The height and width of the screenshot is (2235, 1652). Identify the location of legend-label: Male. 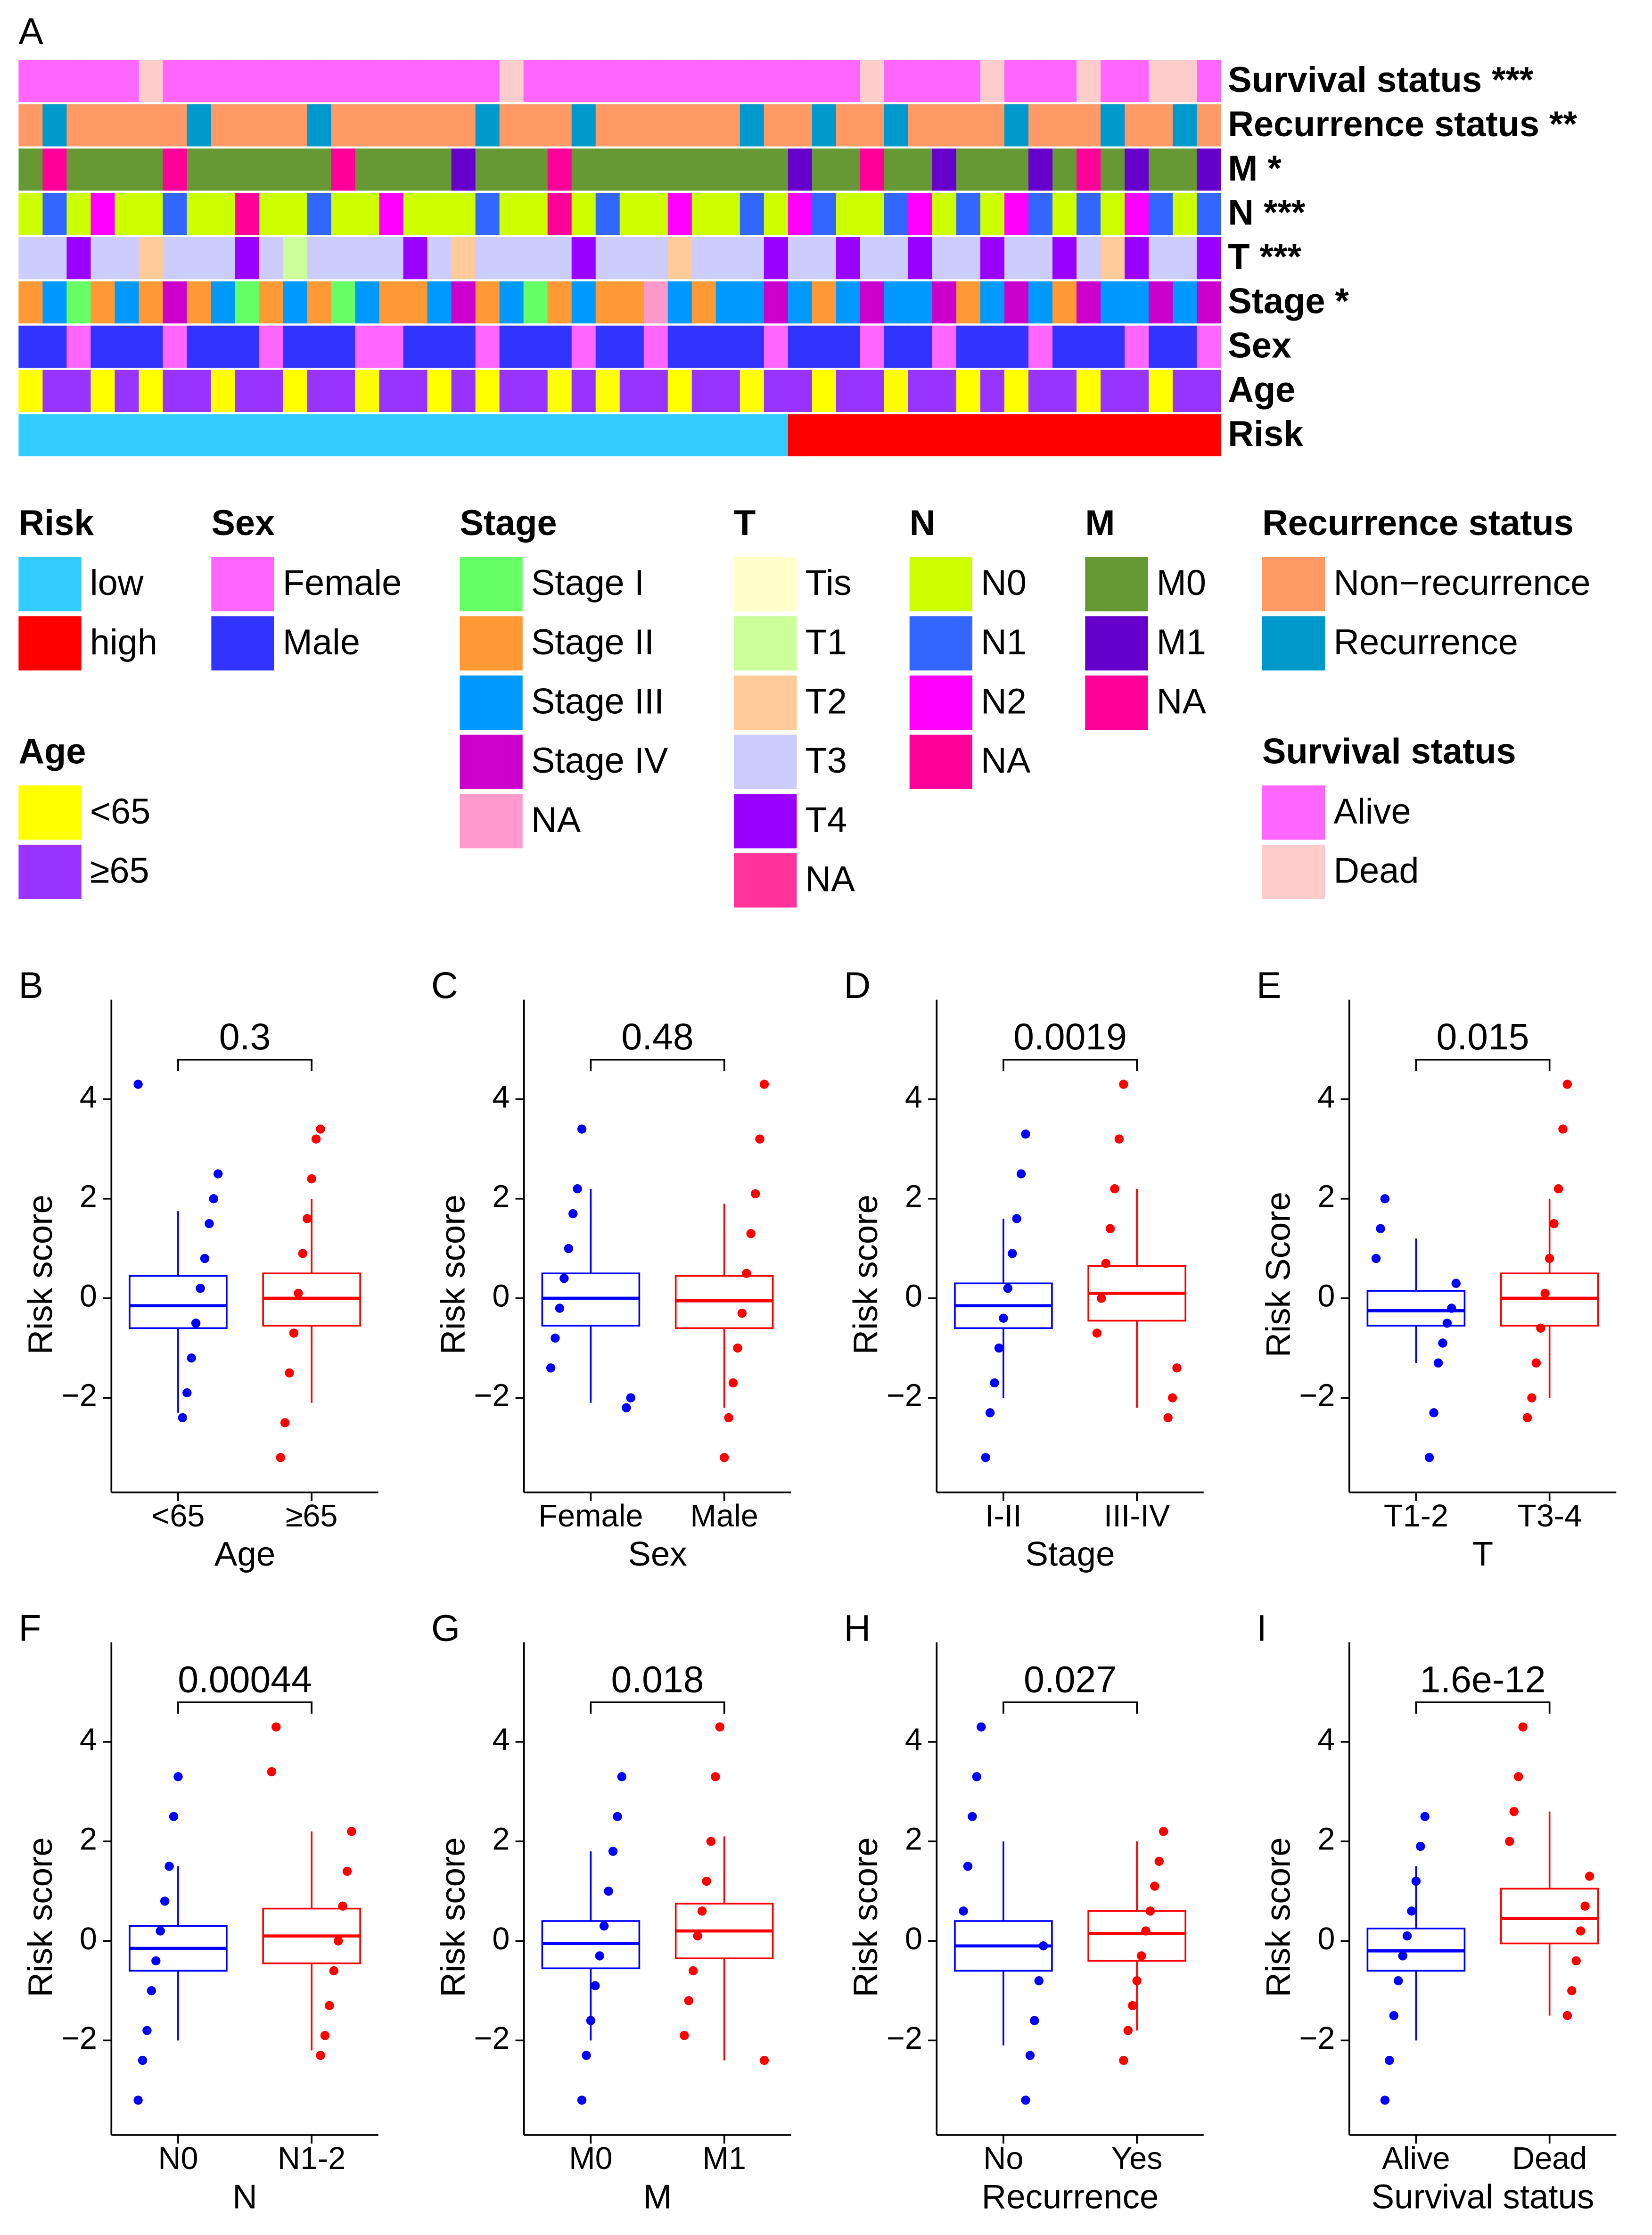
(322, 642).